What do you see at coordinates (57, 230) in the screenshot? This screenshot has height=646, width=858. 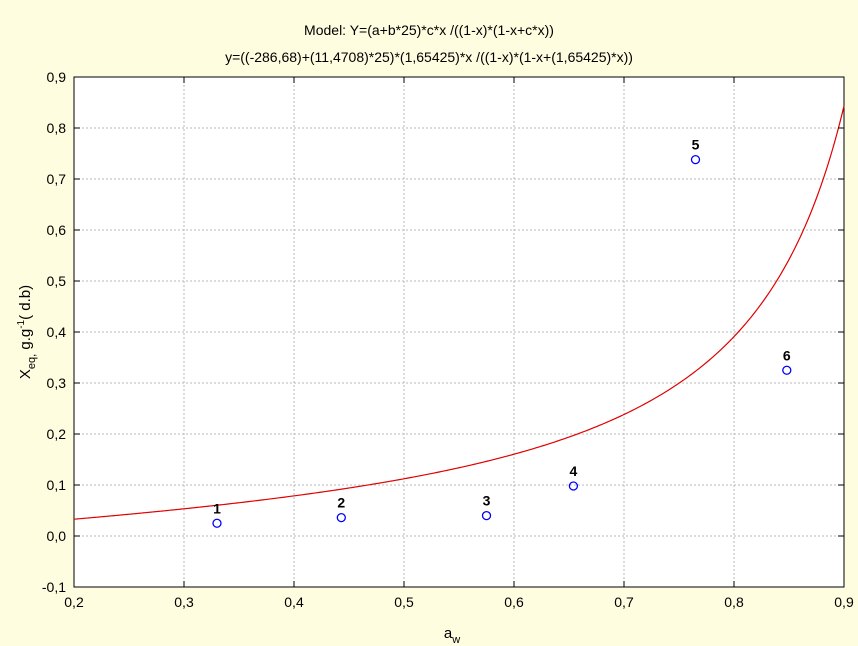 I see `y-tick-label: 0,6` at bounding box center [57, 230].